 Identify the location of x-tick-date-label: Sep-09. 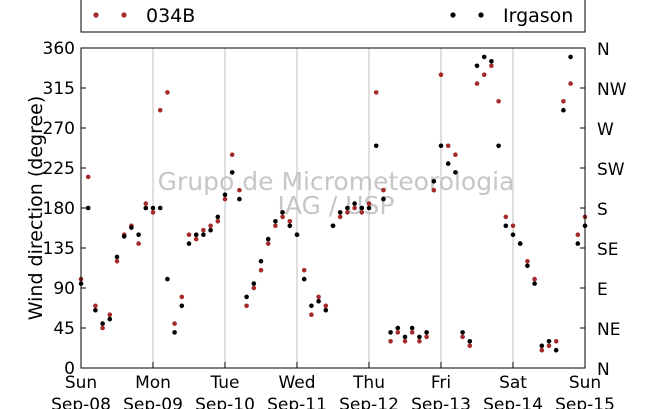
(153, 402).